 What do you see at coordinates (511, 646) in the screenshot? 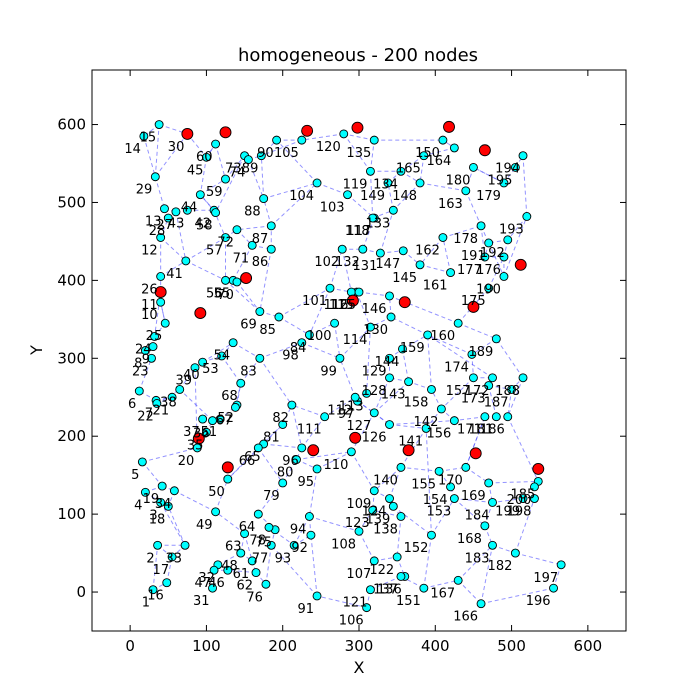
I see `x-tick-label-500: 500` at bounding box center [511, 646].